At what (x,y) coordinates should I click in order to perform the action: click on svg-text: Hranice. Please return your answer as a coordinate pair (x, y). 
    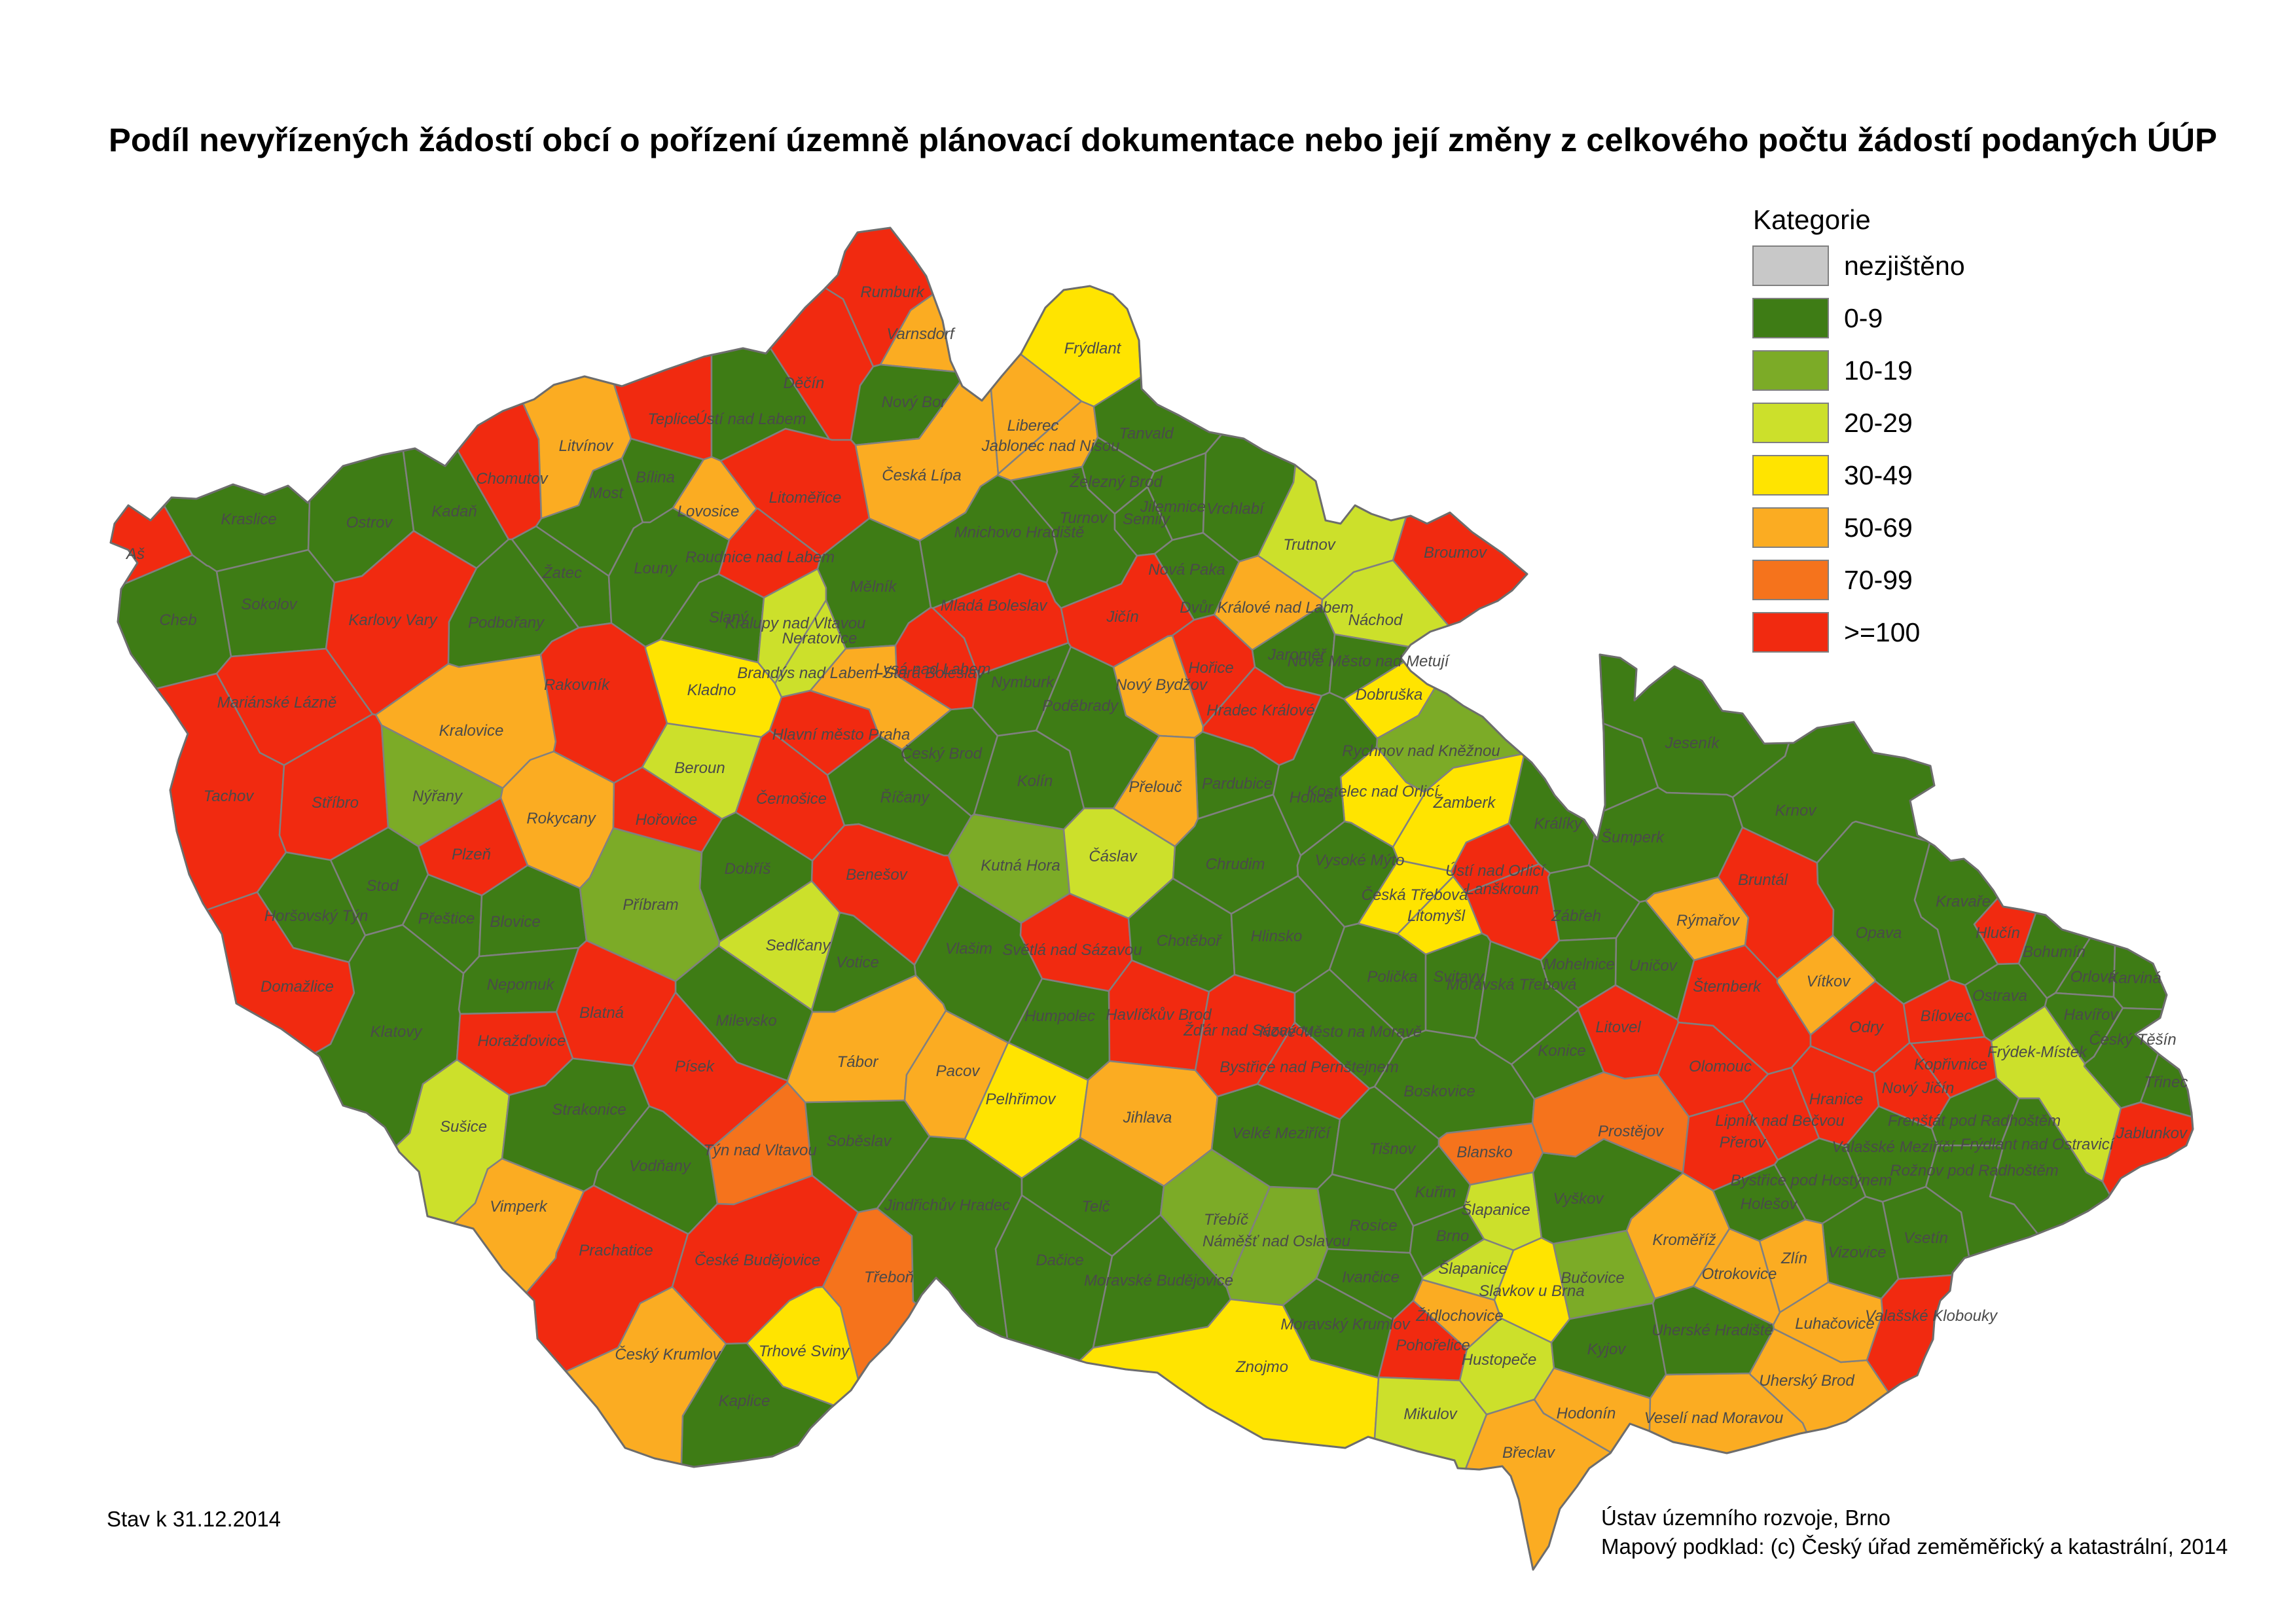
    Looking at the image, I should click on (1837, 1099).